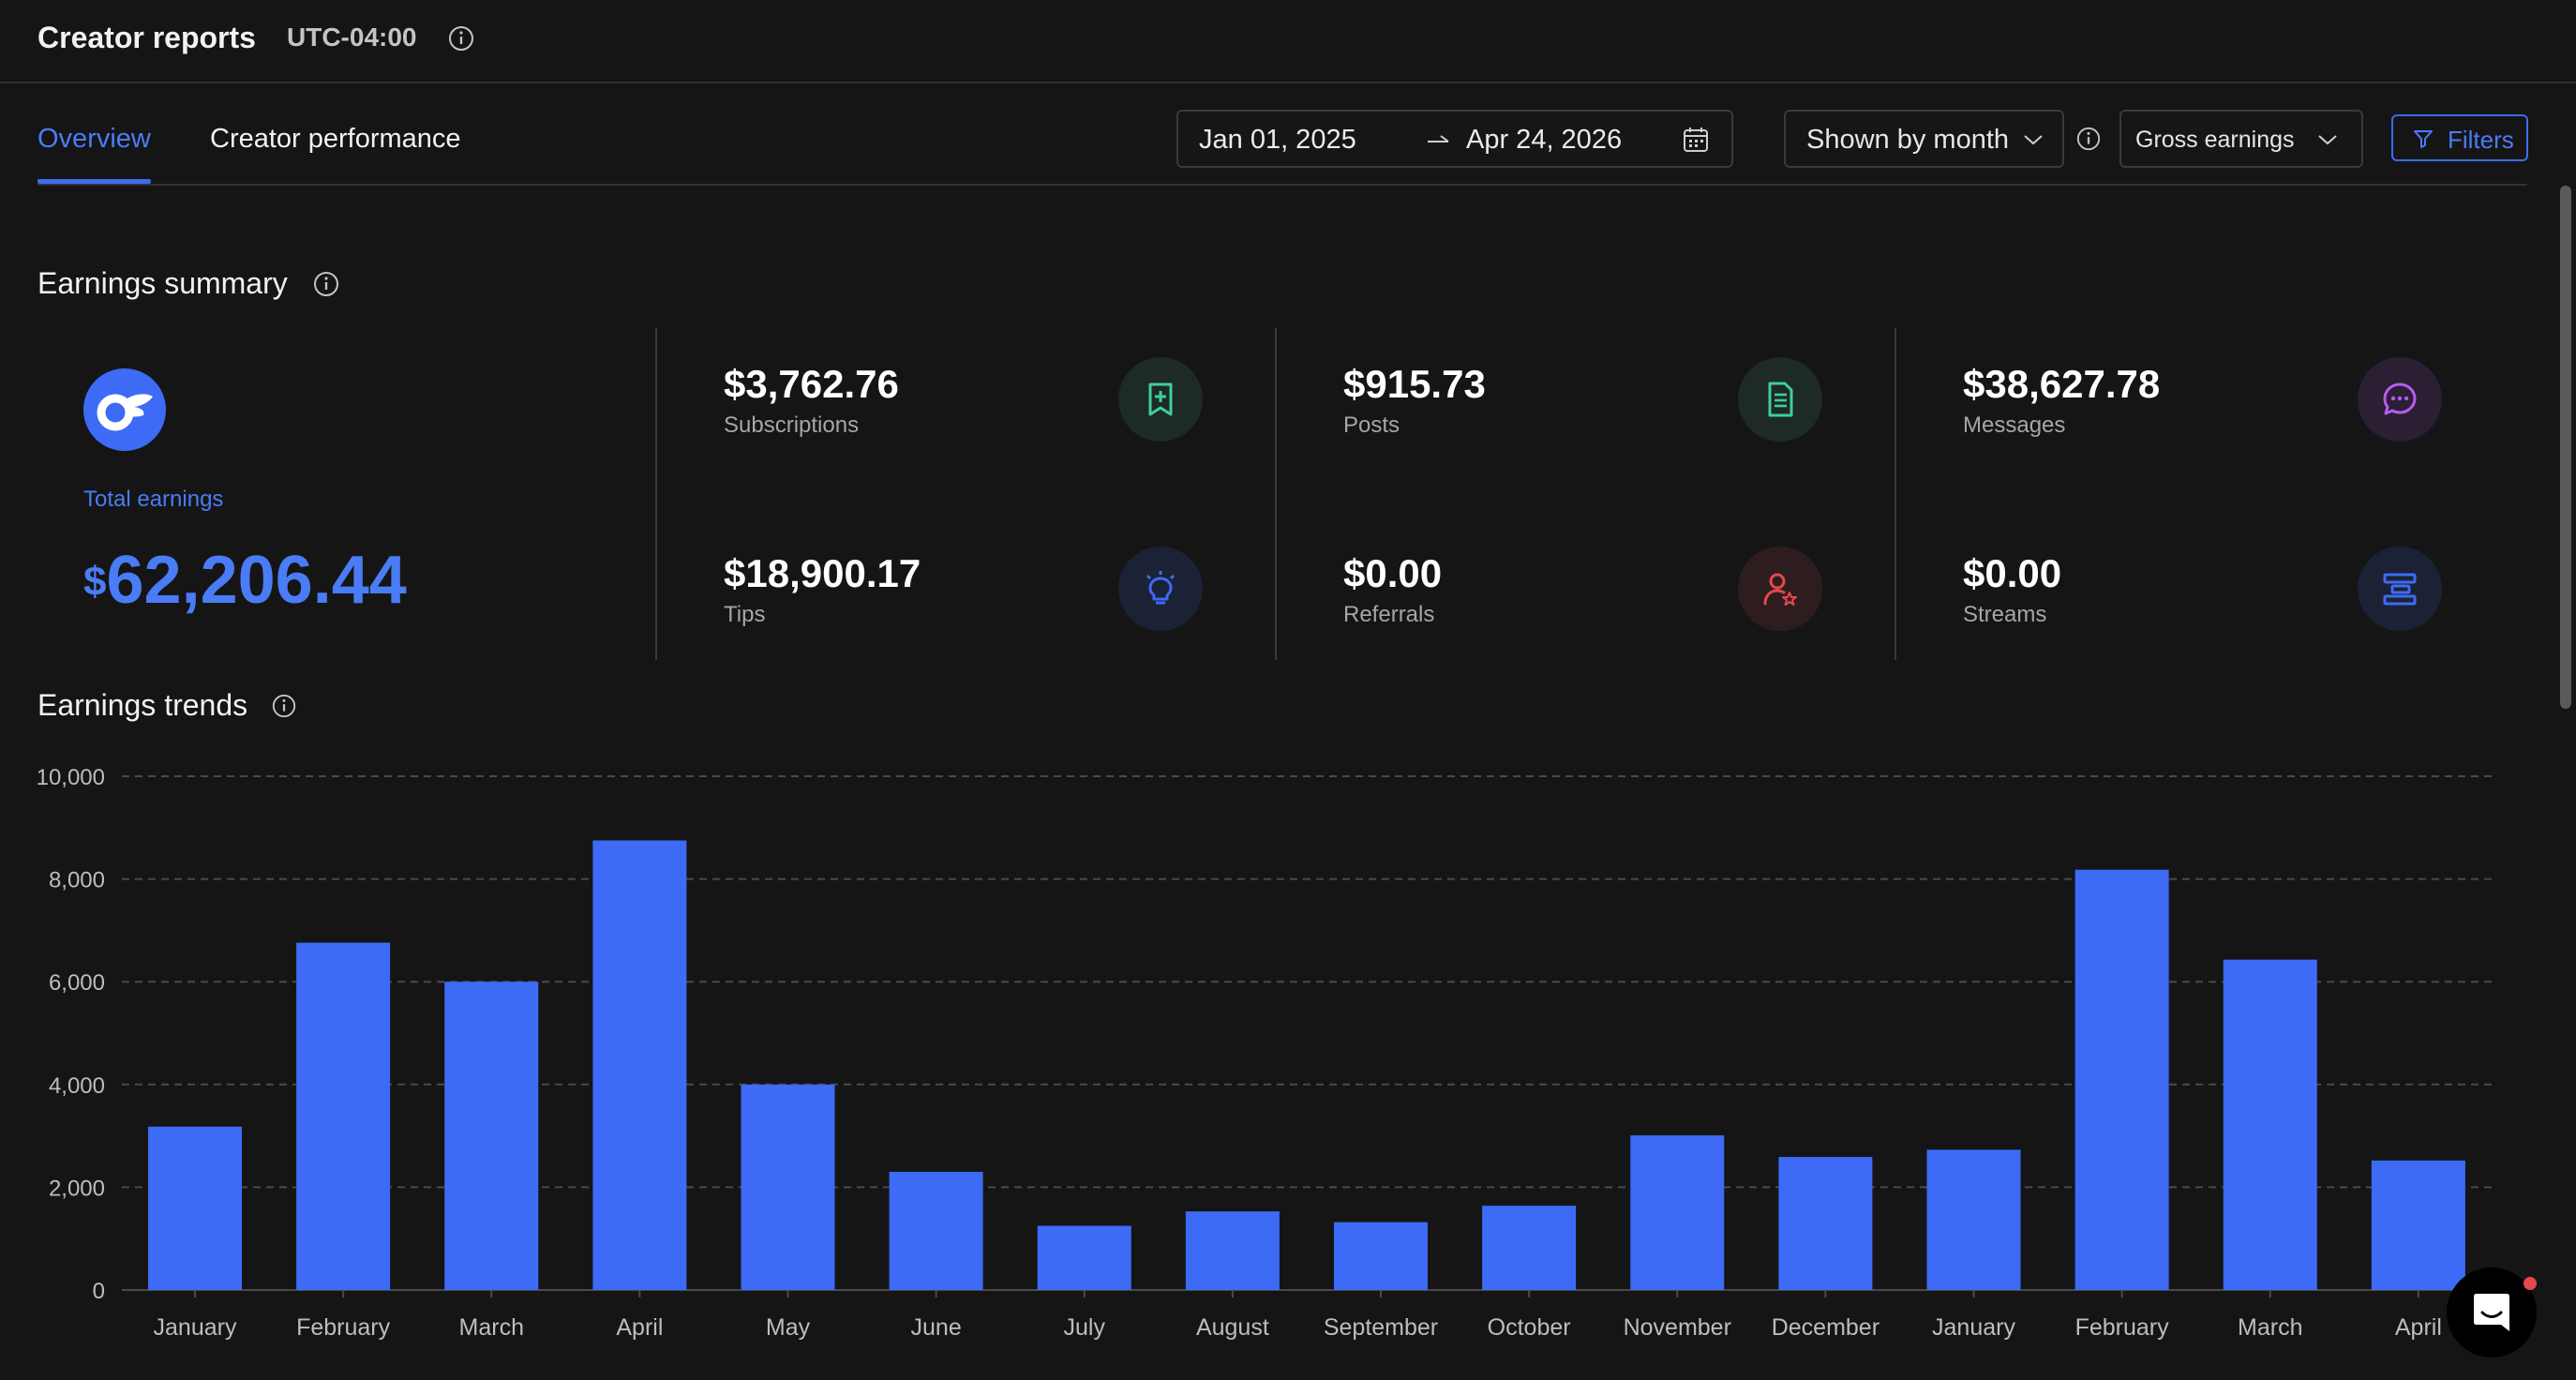 Image resolution: width=2576 pixels, height=1380 pixels. I want to click on grouping-select: Shown by month, so click(1924, 139).